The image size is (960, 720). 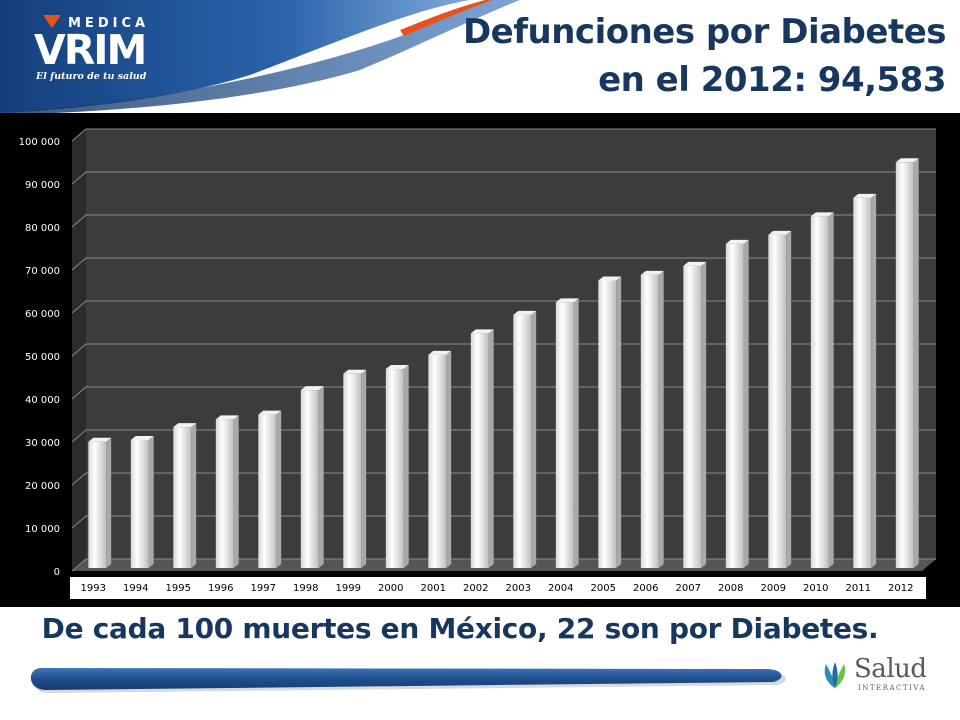 I want to click on x-tick-label: 2012, so click(x=900, y=588).